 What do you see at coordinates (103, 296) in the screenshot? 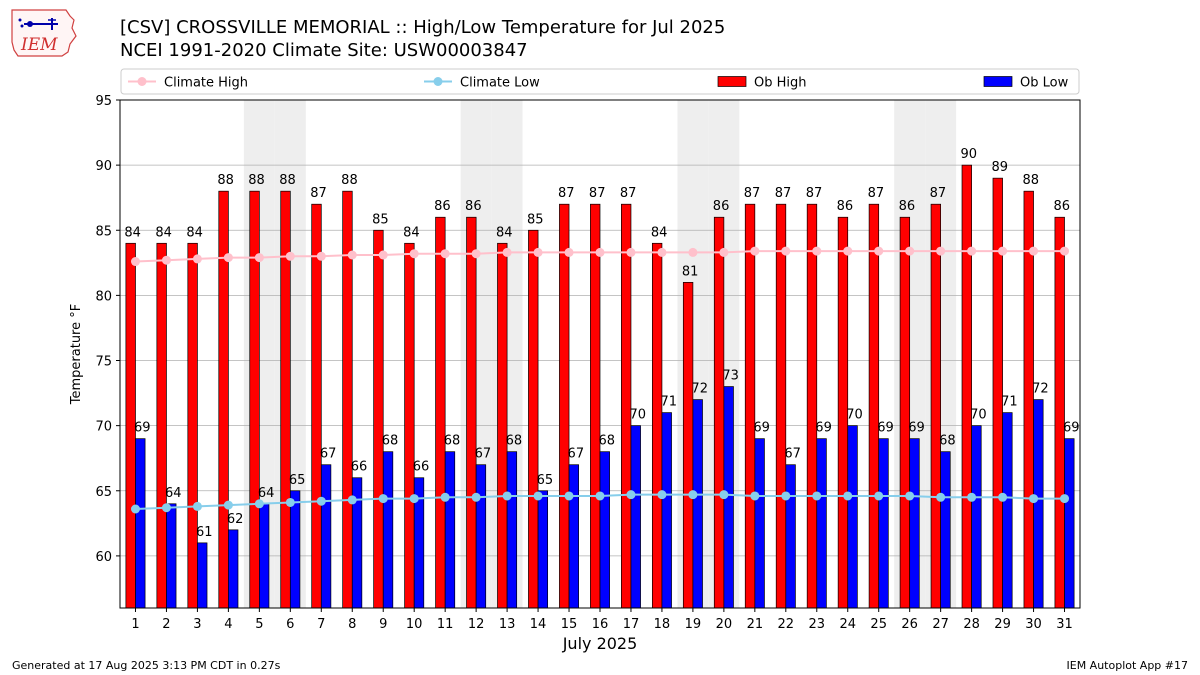
I see `ytick-label-80: 80` at bounding box center [103, 296].